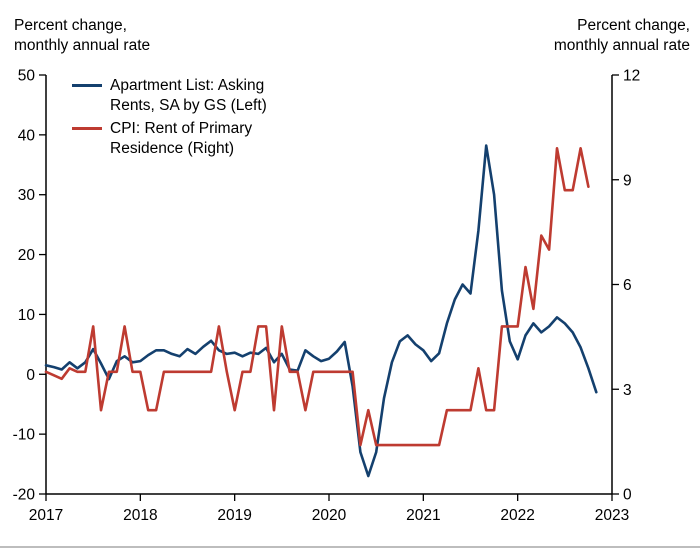 The width and height of the screenshot is (700, 553). I want to click on x-axis-tick-label: 2021, so click(423, 515).